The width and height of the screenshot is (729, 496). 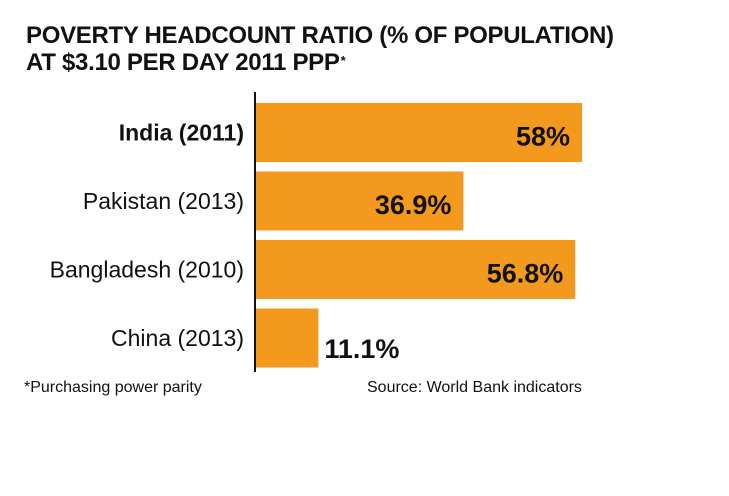 What do you see at coordinates (416, 269) in the screenshot?
I see `bar-bangladesh-2010` at bounding box center [416, 269].